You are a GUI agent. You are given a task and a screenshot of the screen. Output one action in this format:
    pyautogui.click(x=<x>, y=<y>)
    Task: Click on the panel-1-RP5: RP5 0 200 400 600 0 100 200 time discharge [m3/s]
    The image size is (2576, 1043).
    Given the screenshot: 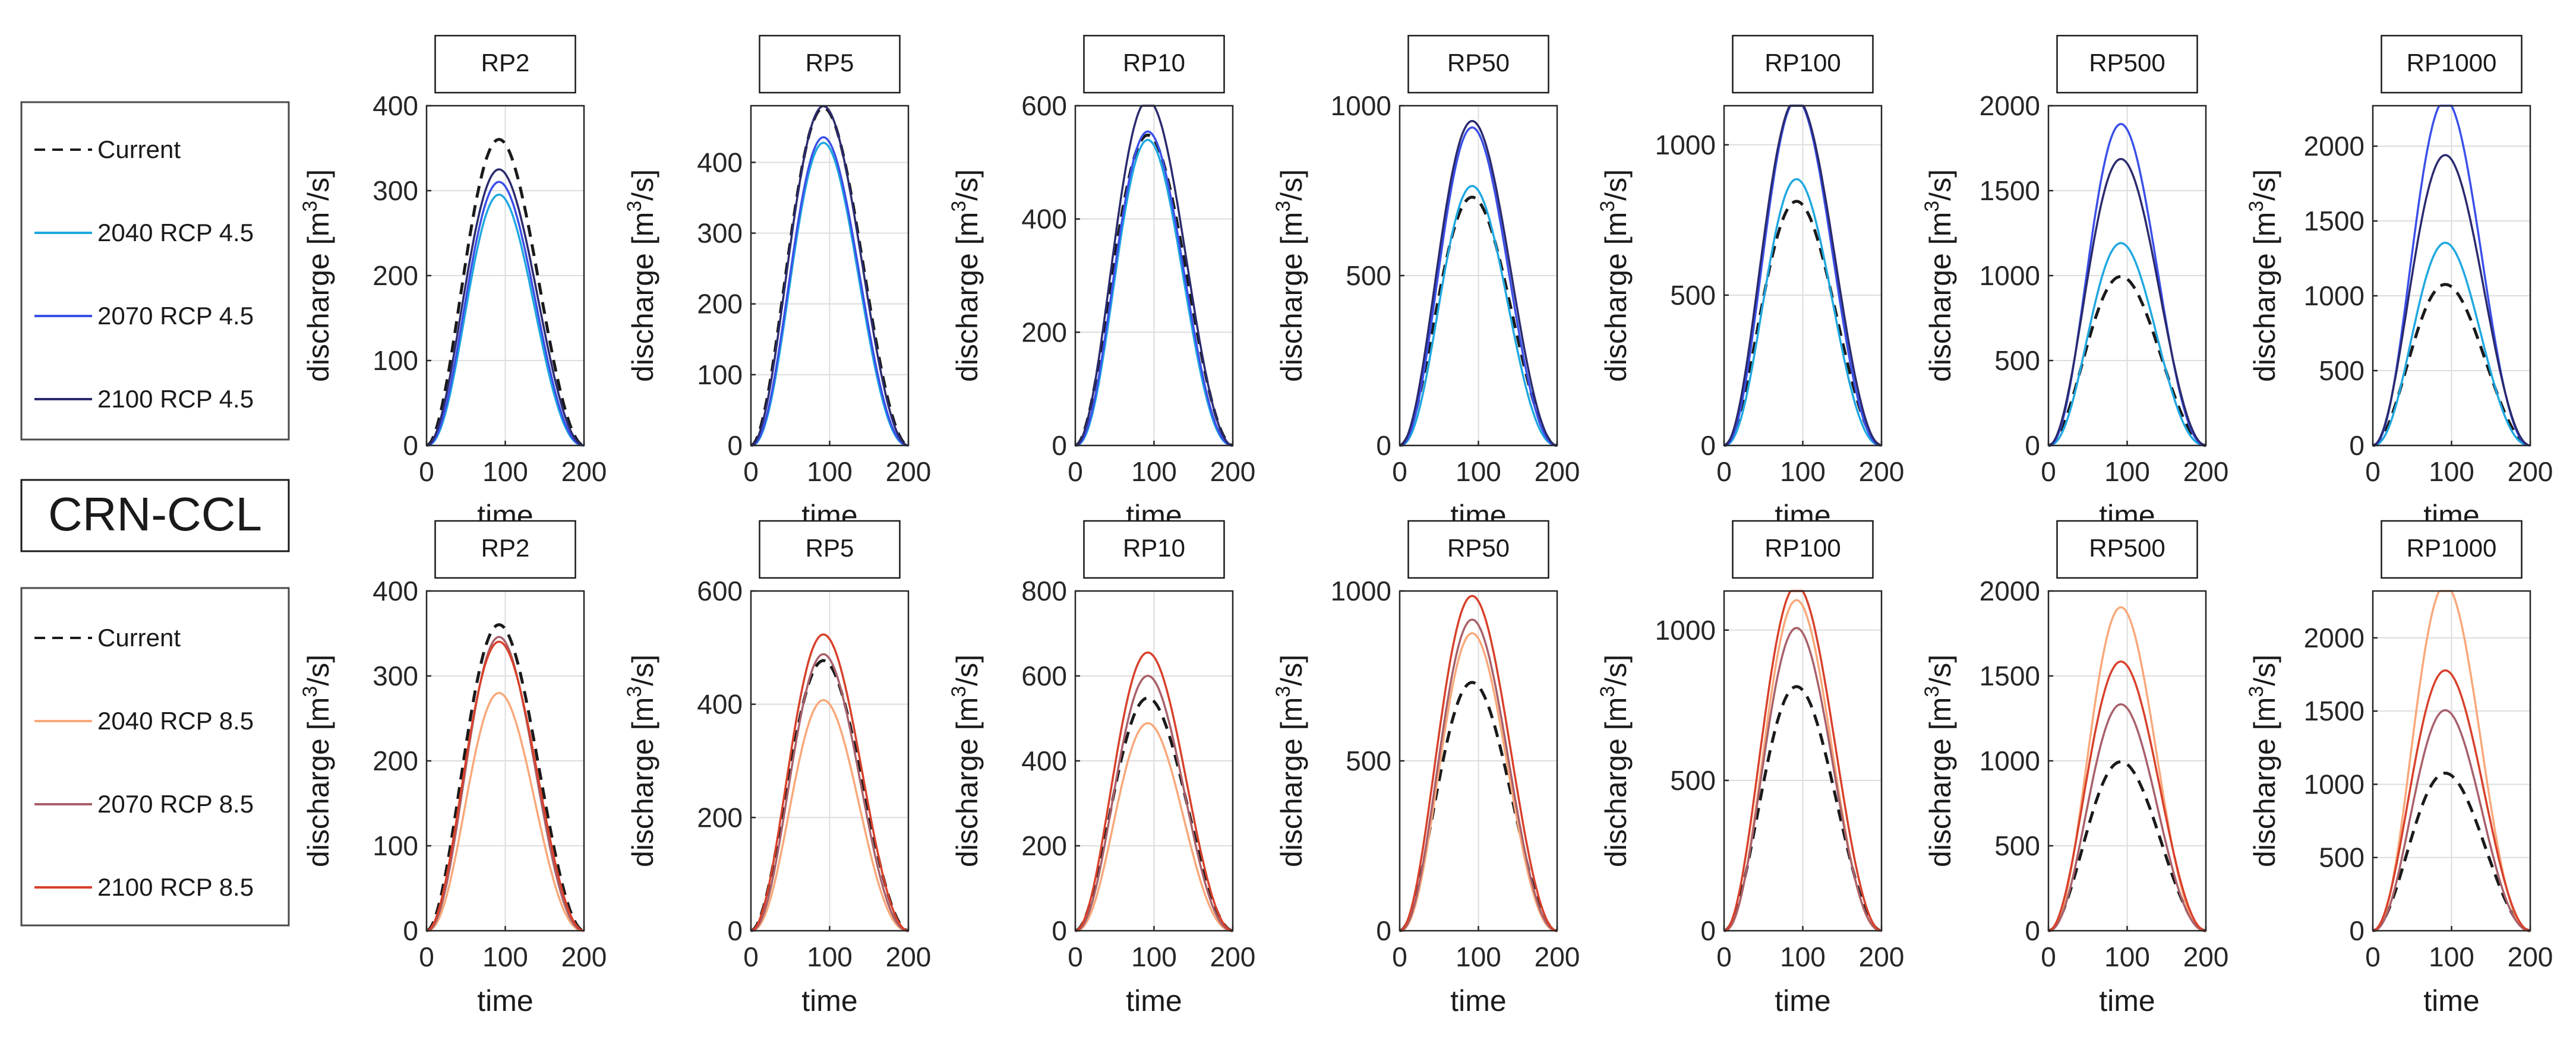 What is the action you would take?
    pyautogui.click(x=777, y=769)
    